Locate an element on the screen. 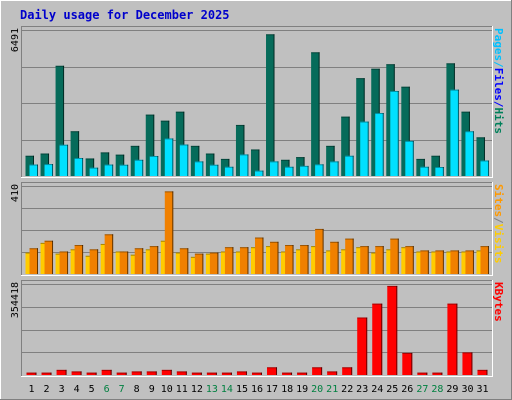  bar-files-day-11-fill is located at coordinates (184, 160).